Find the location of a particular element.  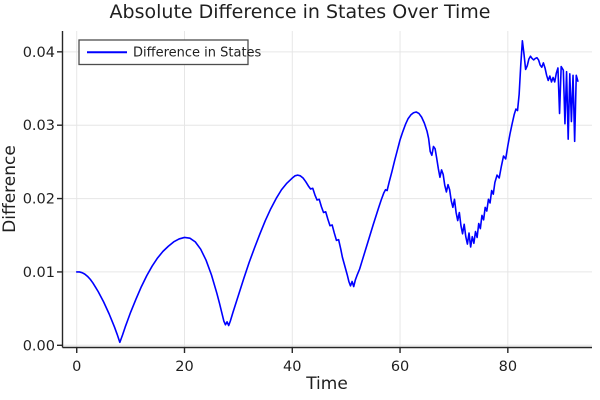

x-tick-label: 0 is located at coordinates (76, 367).